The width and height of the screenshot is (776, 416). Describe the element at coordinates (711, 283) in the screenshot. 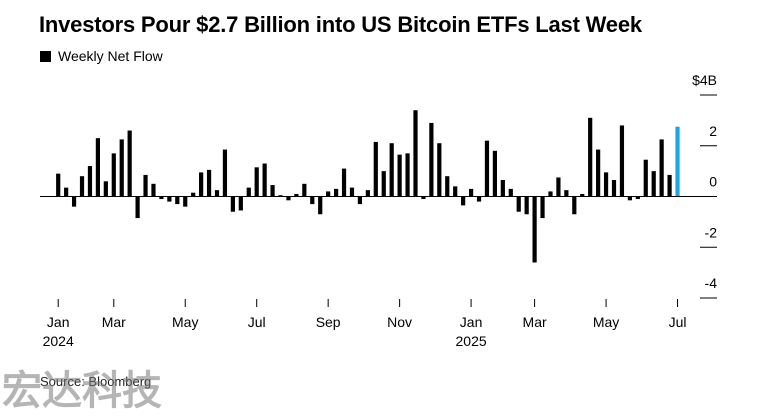

I see `y-tick-label: -4` at that location.